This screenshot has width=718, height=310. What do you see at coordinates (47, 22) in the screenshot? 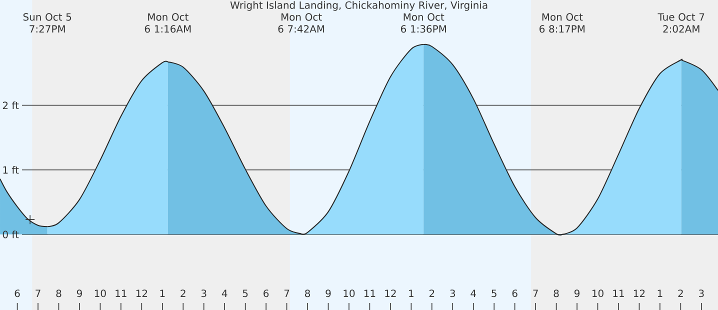
I see `annotation: Sun Oct 5 7:27PM` at bounding box center [47, 22].